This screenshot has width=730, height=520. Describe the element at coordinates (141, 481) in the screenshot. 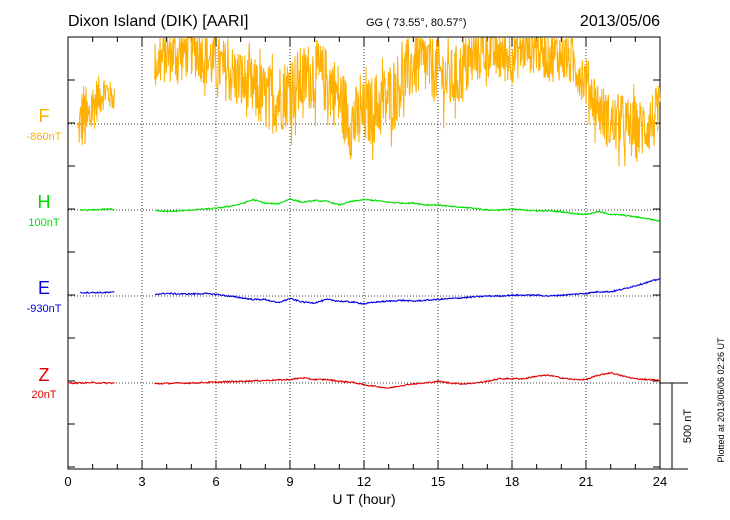

I see `x-tick-label: 3` at that location.